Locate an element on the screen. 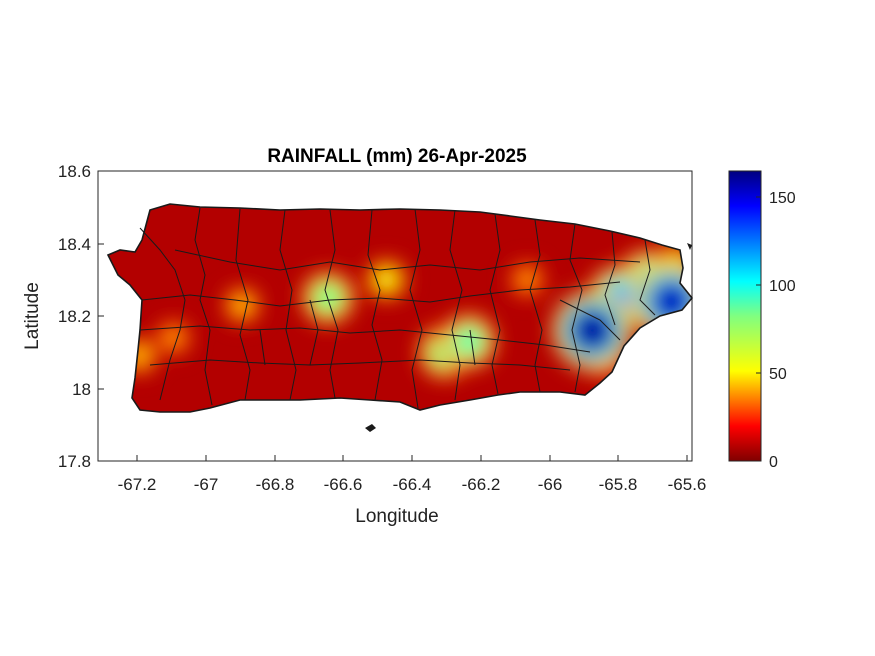 The image size is (875, 656). x-tick-label: -67 is located at coordinates (206, 484).